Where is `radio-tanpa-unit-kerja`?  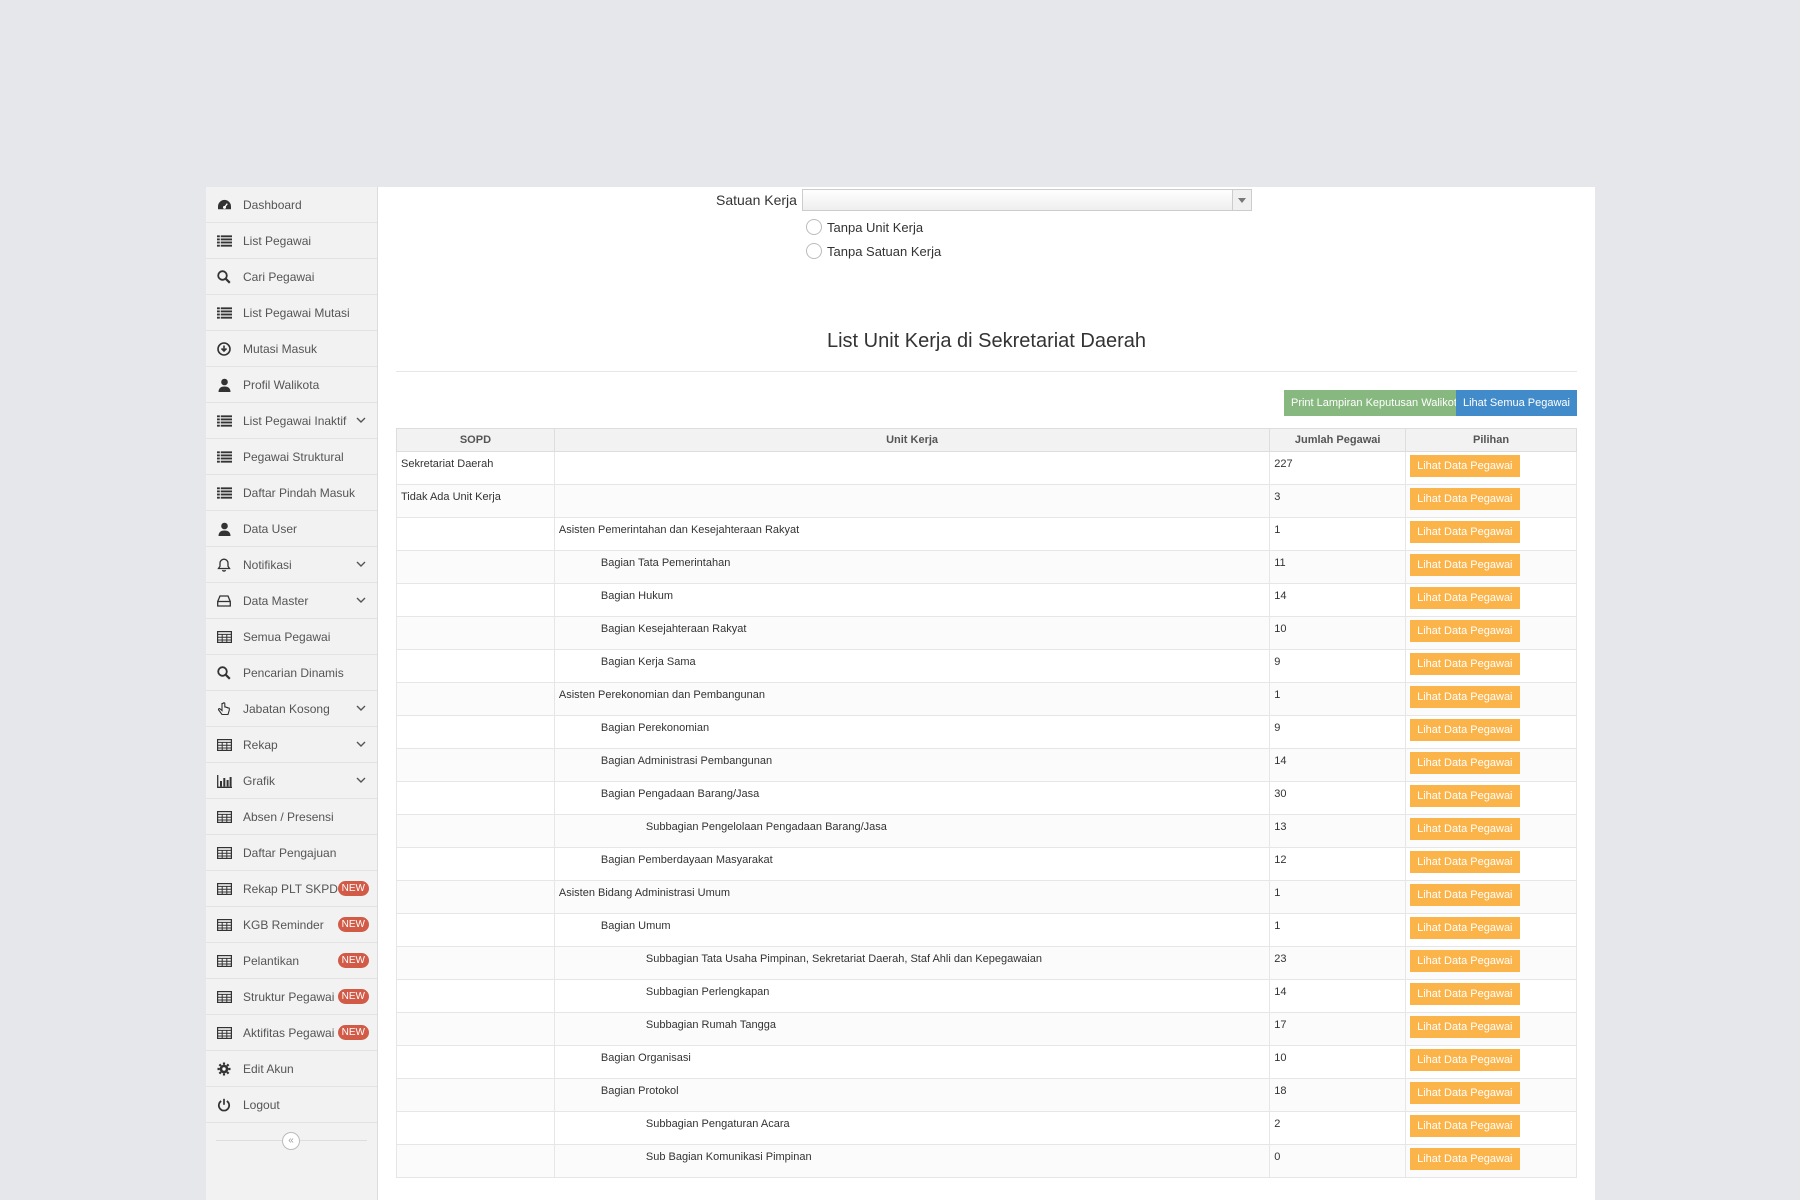 radio-tanpa-unit-kerja is located at coordinates (814, 227).